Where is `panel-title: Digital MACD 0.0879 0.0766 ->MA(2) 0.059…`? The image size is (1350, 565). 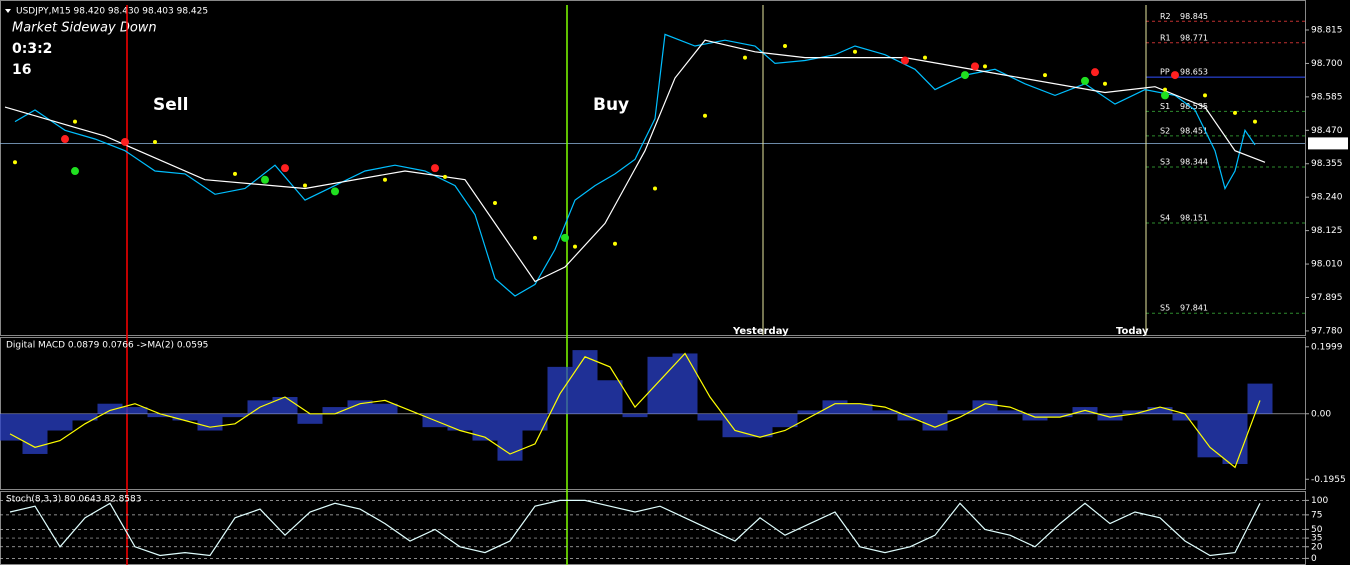
panel-title: Digital MACD 0.0879 0.0766 ->MA(2) 0.059… is located at coordinates (107, 346).